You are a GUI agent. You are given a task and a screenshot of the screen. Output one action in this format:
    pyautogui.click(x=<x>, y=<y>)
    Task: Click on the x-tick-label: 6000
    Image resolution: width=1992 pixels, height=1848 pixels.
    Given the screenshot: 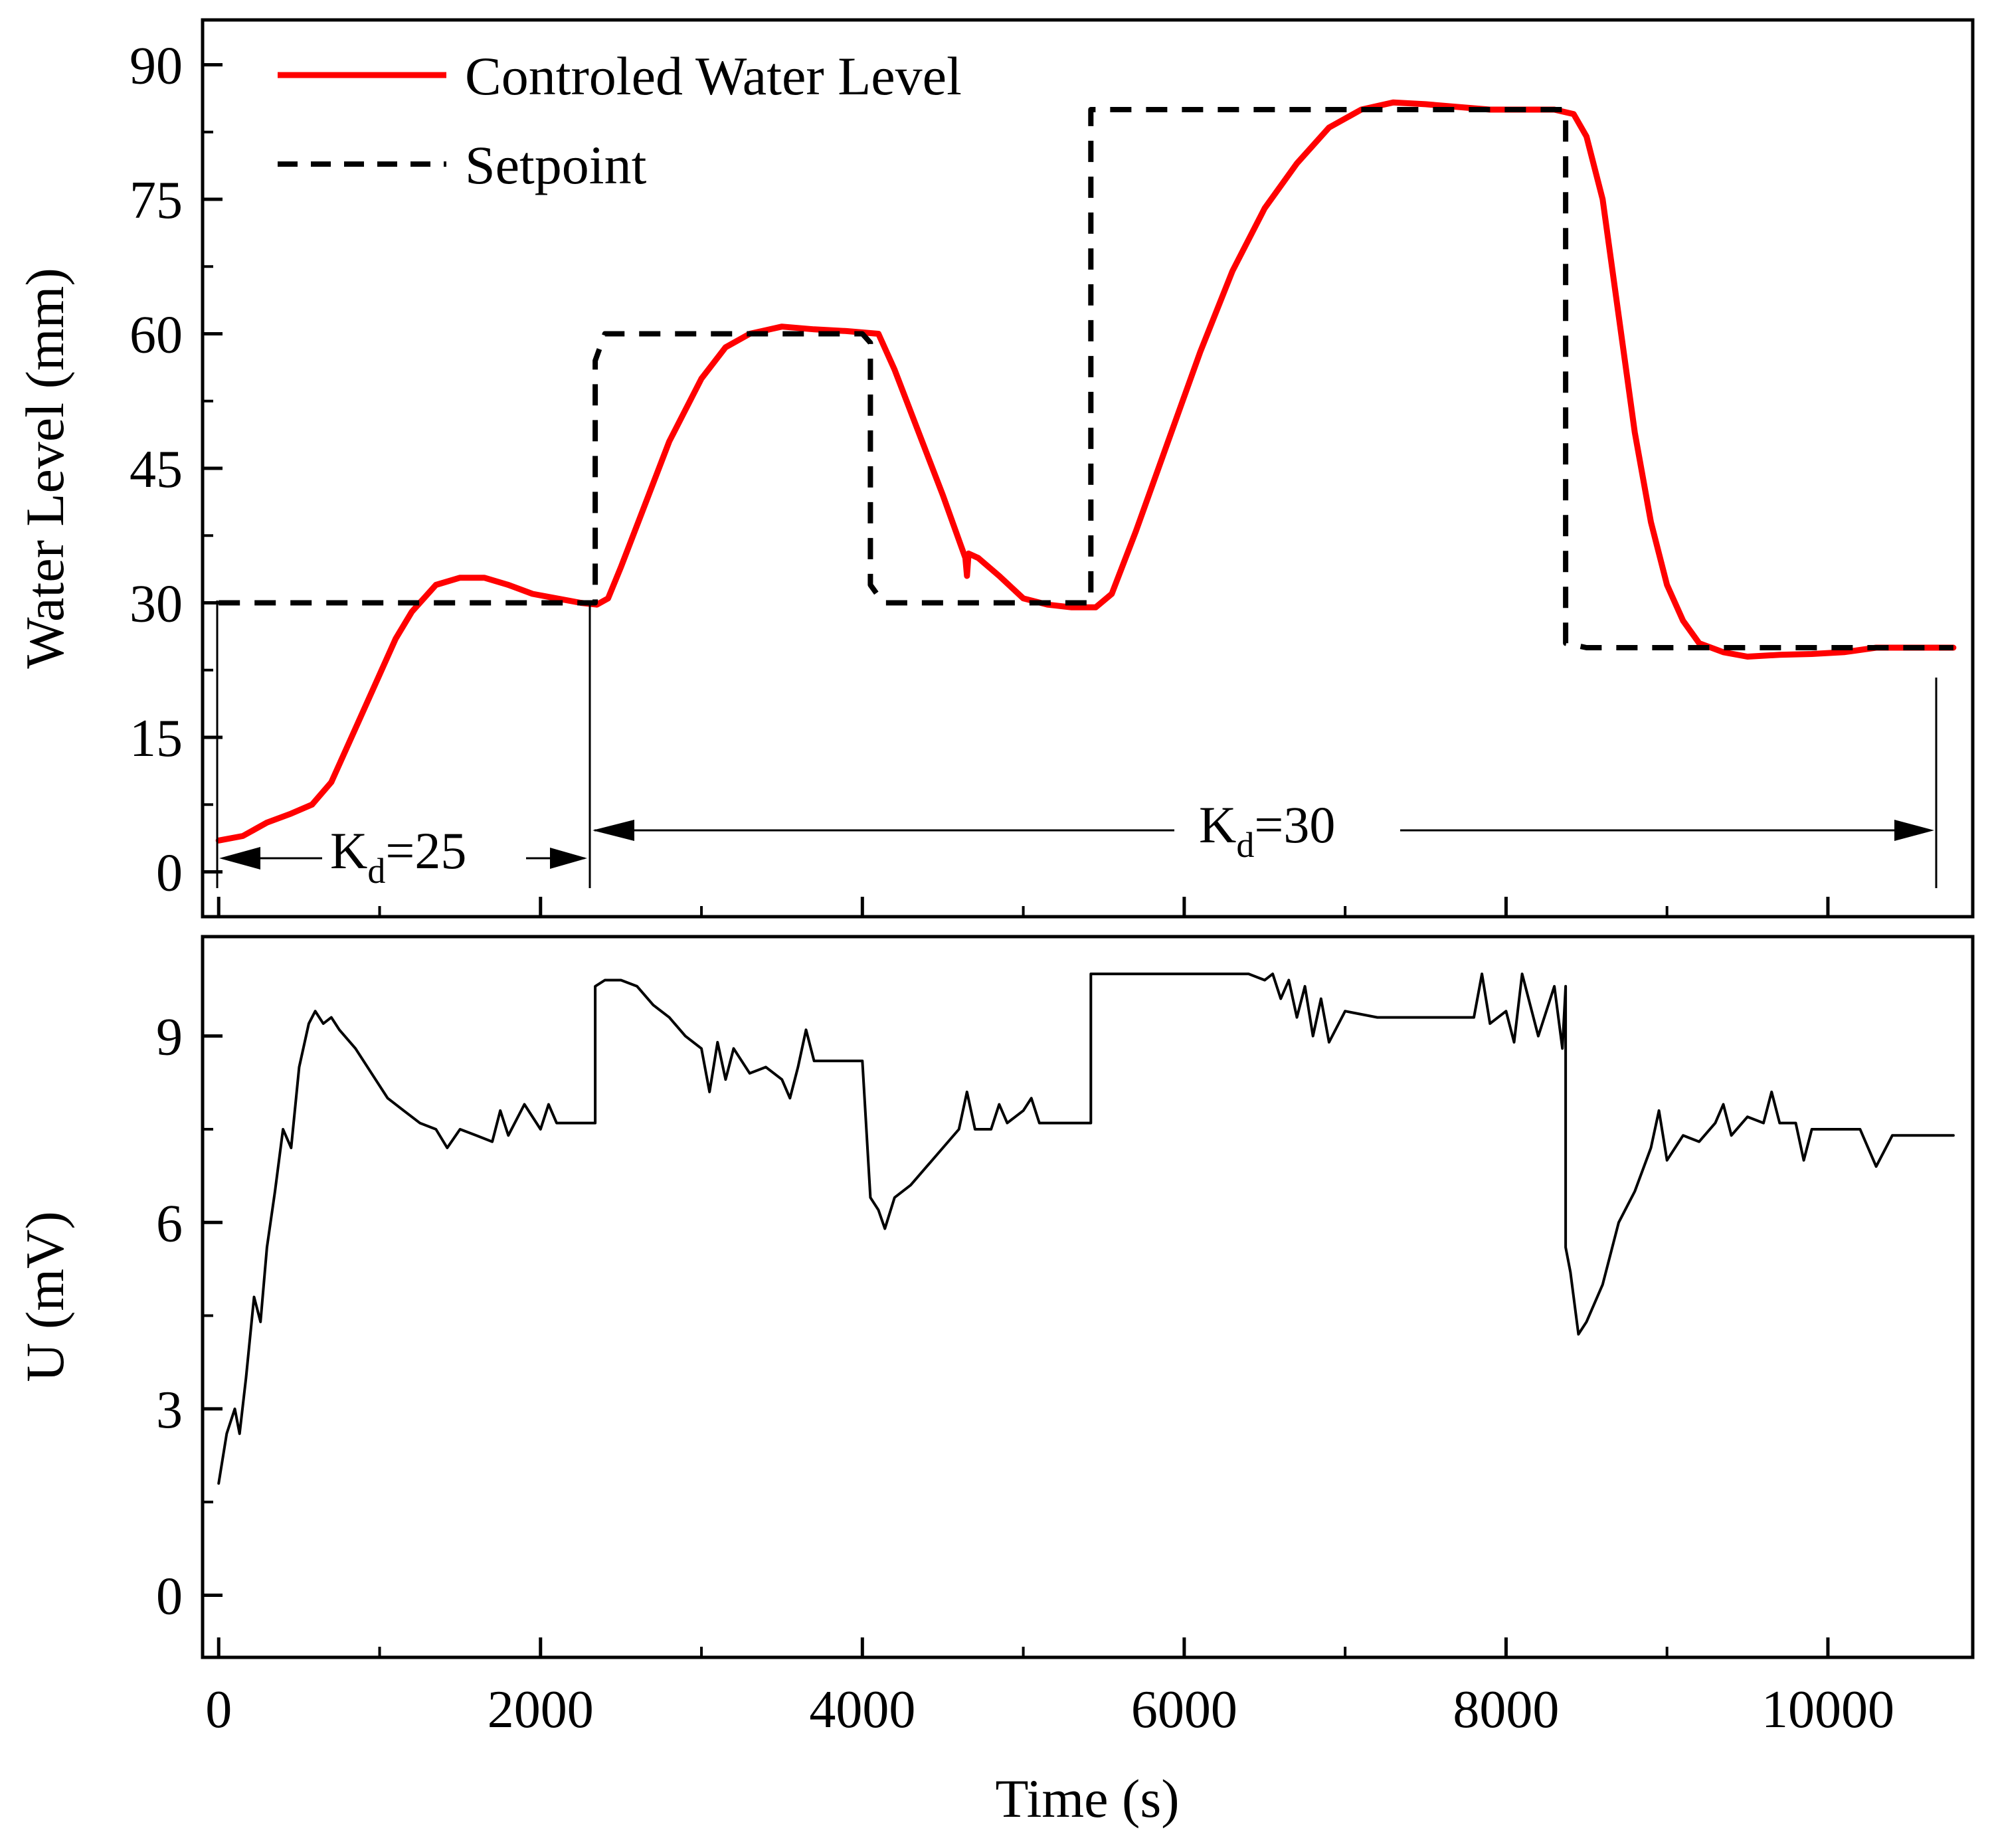 What is the action you would take?
    pyautogui.click(x=1184, y=1710)
    